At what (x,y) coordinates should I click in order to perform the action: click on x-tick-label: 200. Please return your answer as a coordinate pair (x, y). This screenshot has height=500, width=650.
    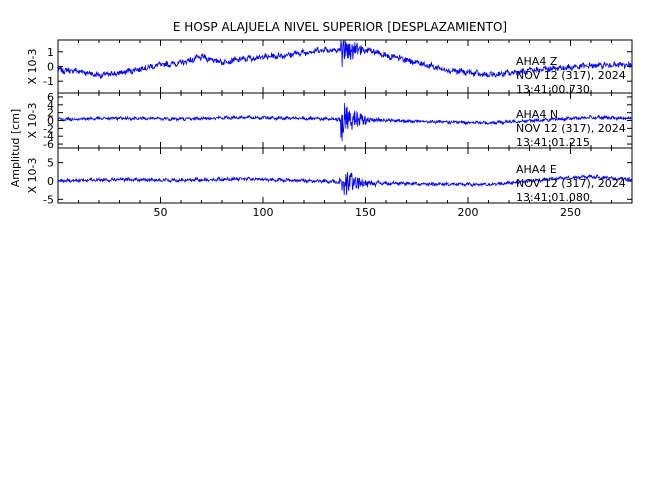
    Looking at the image, I should click on (468, 212).